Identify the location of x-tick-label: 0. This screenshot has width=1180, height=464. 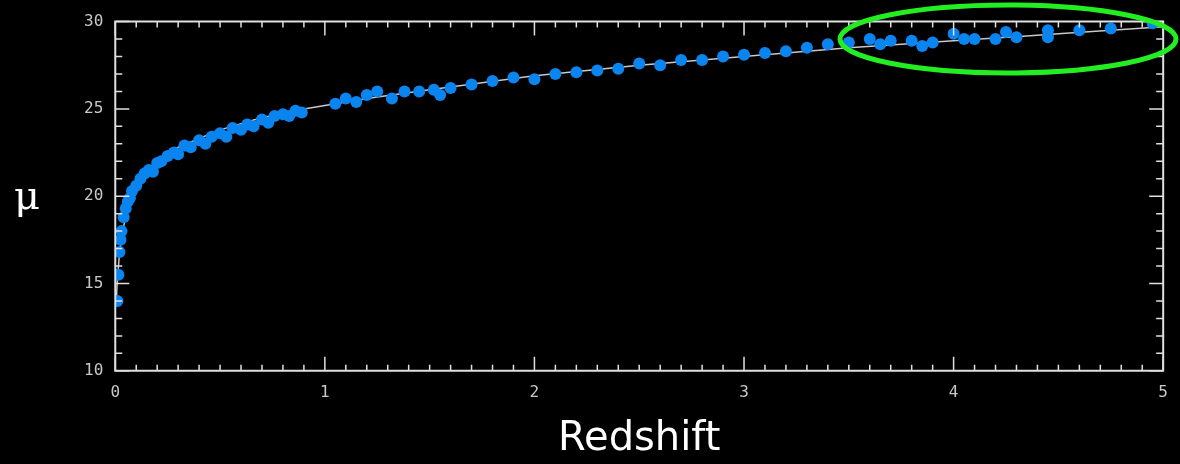
(115, 391).